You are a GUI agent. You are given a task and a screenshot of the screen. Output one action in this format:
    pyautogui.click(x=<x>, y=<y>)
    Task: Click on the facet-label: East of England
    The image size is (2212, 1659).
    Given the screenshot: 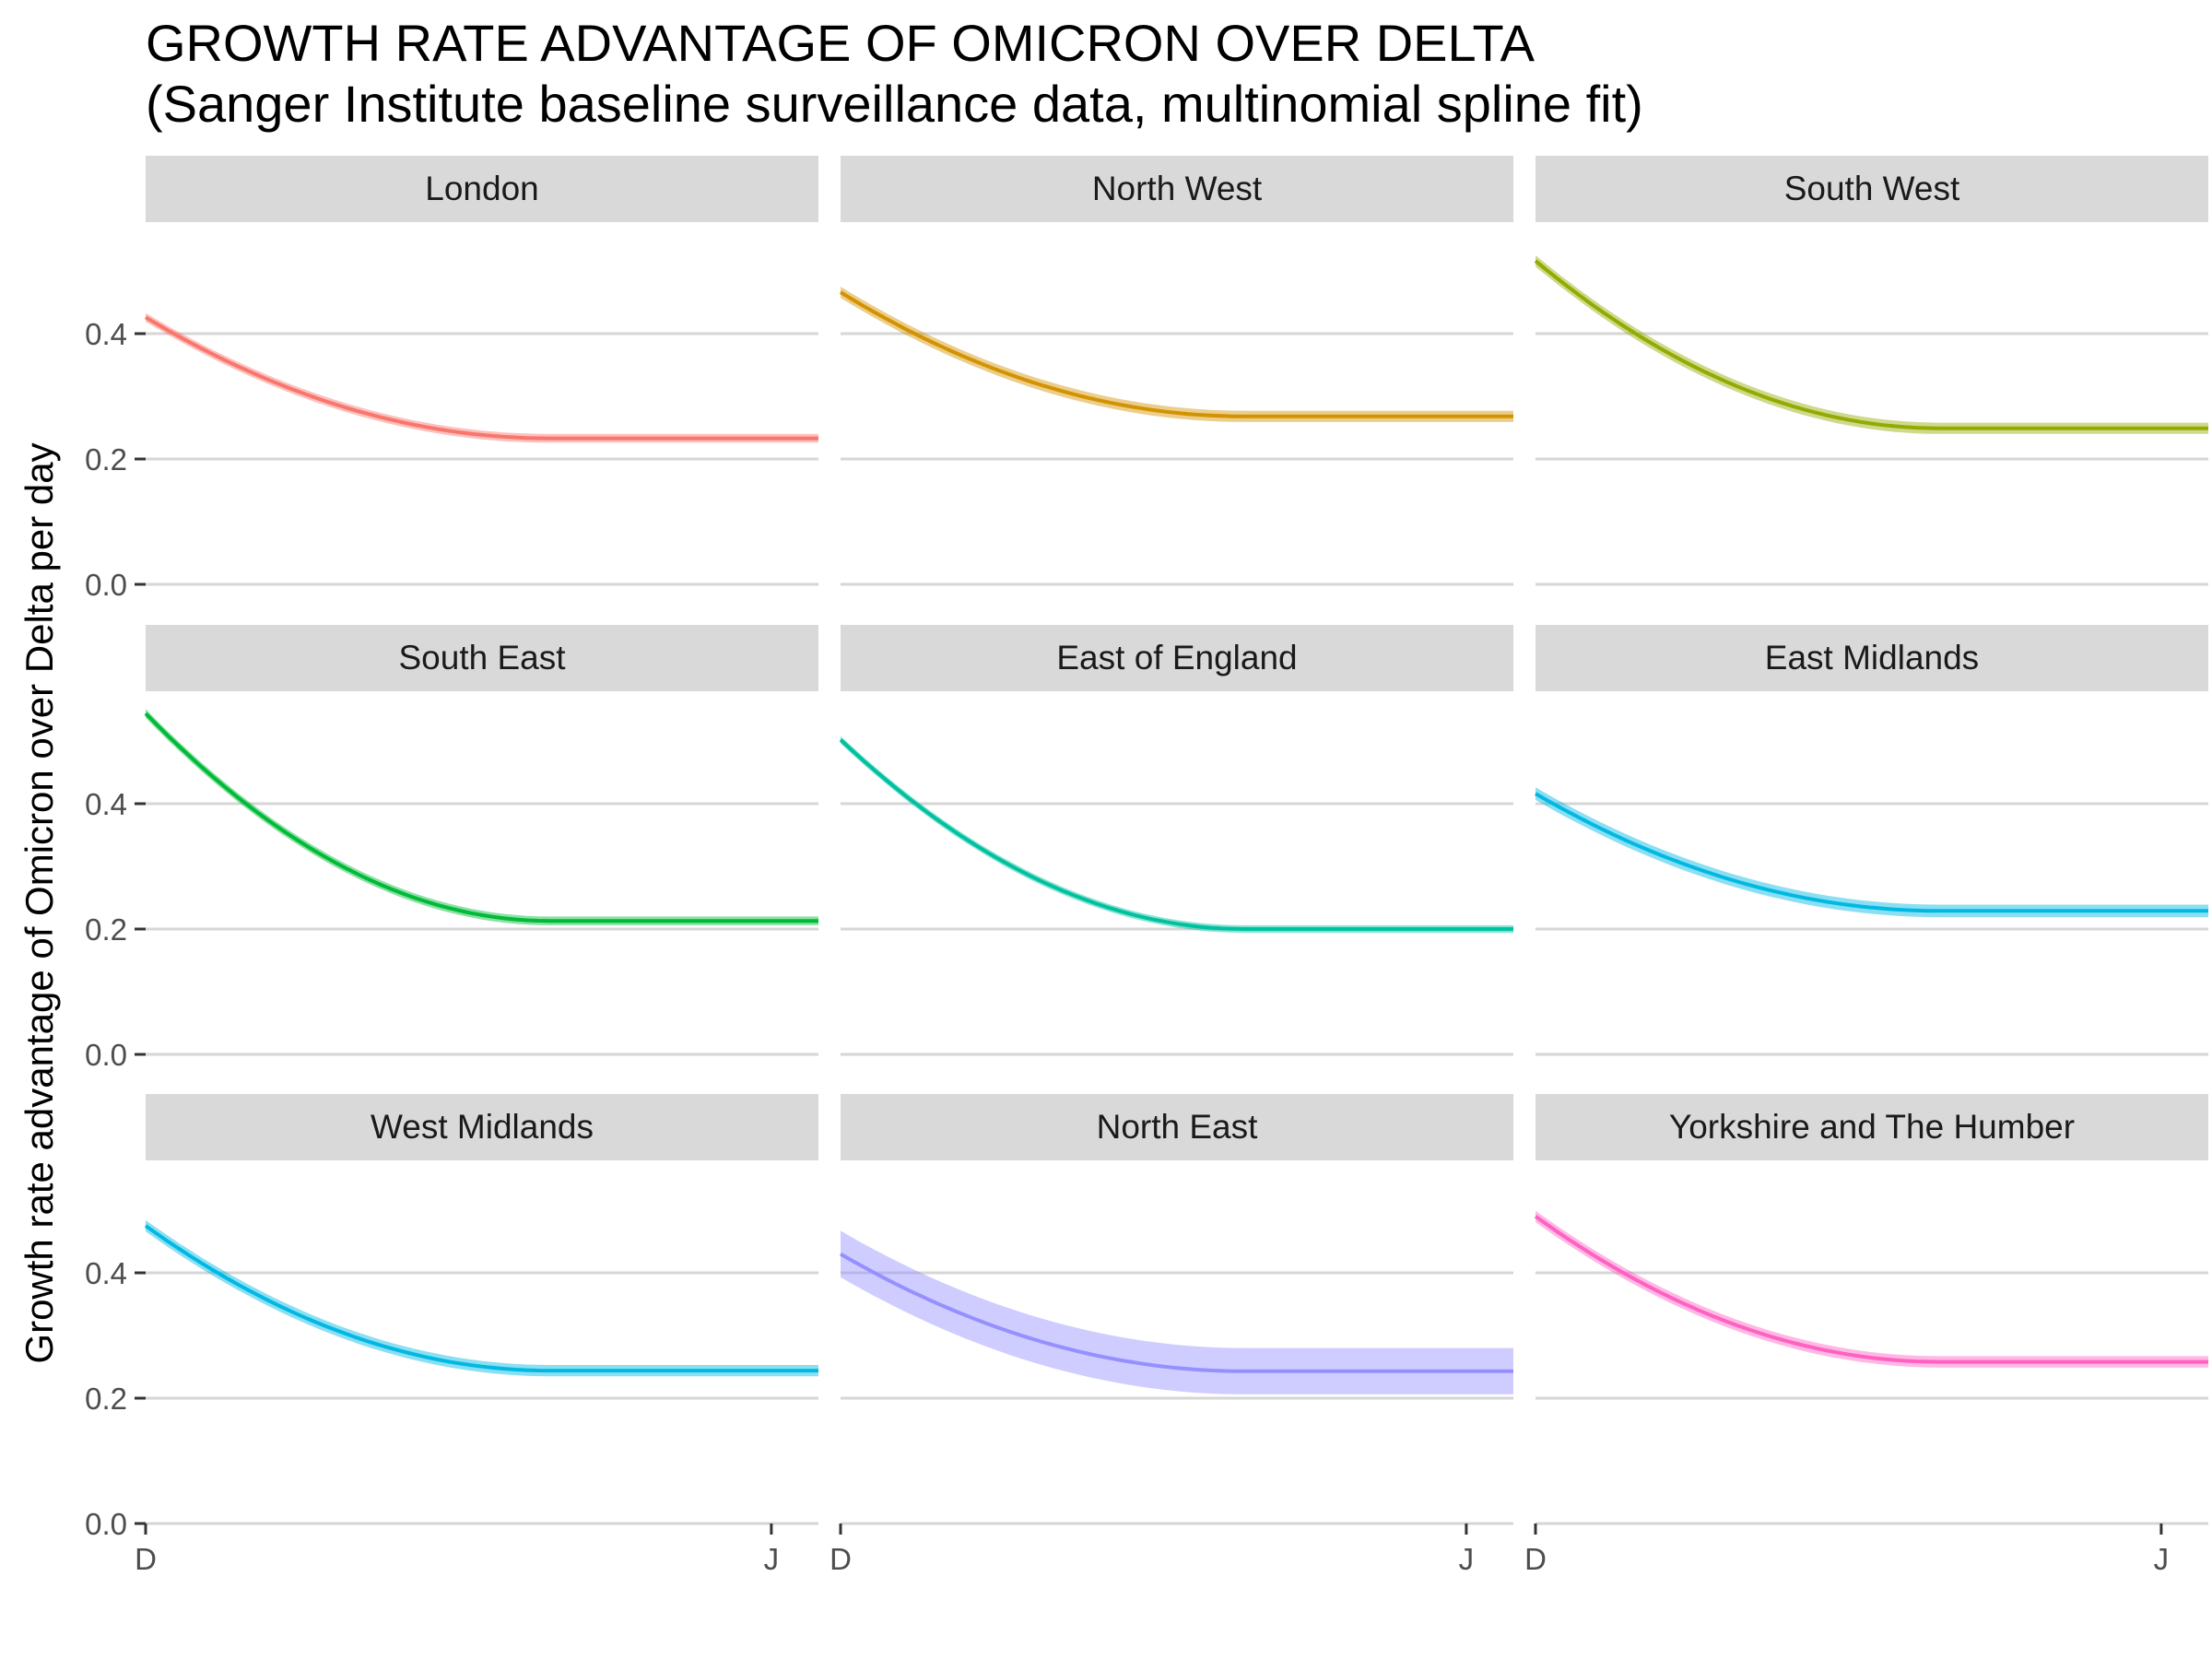 What is the action you would take?
    pyautogui.click(x=1176, y=658)
    